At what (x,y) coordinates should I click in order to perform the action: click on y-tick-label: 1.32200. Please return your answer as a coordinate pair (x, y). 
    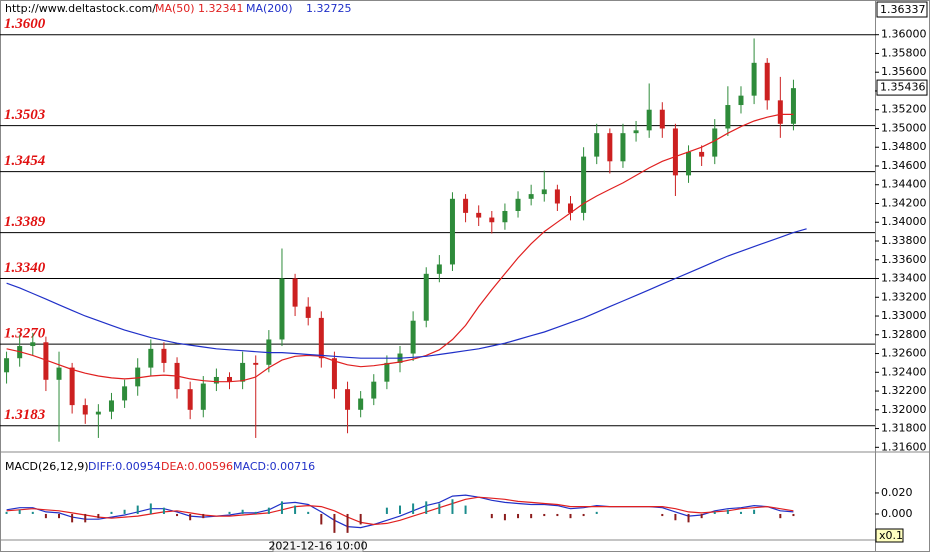
    Looking at the image, I should click on (904, 390).